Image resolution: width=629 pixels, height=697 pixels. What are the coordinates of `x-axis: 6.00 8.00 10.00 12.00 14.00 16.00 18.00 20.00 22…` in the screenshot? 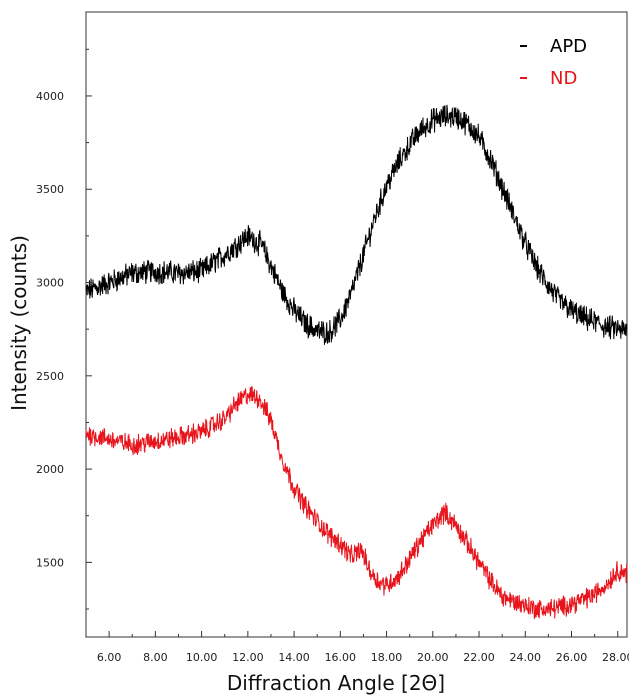 It's located at (357, 647).